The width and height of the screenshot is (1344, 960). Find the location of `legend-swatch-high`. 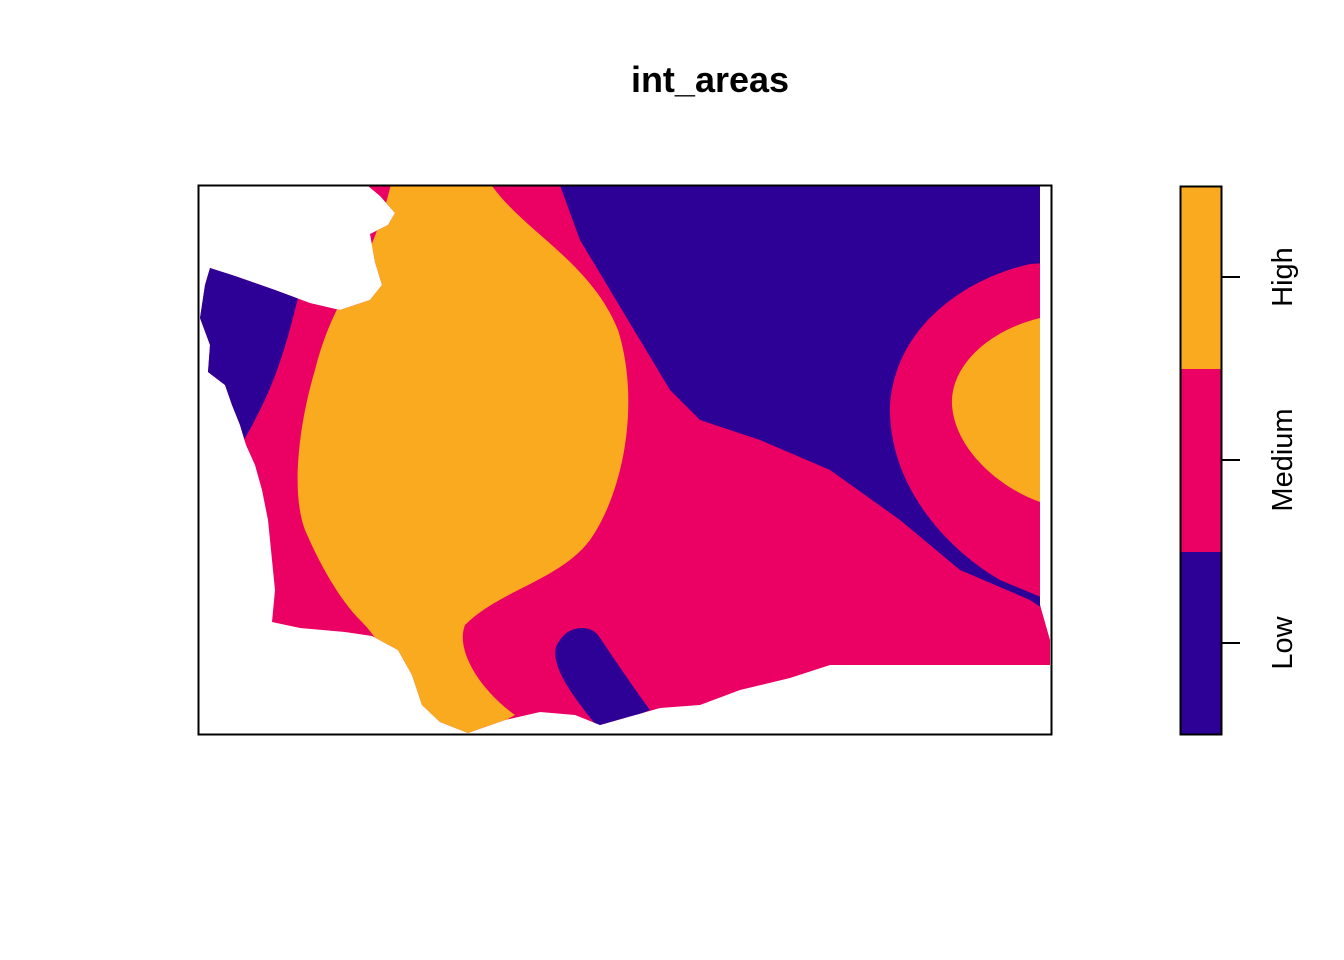

legend-swatch-high is located at coordinates (1201, 277).